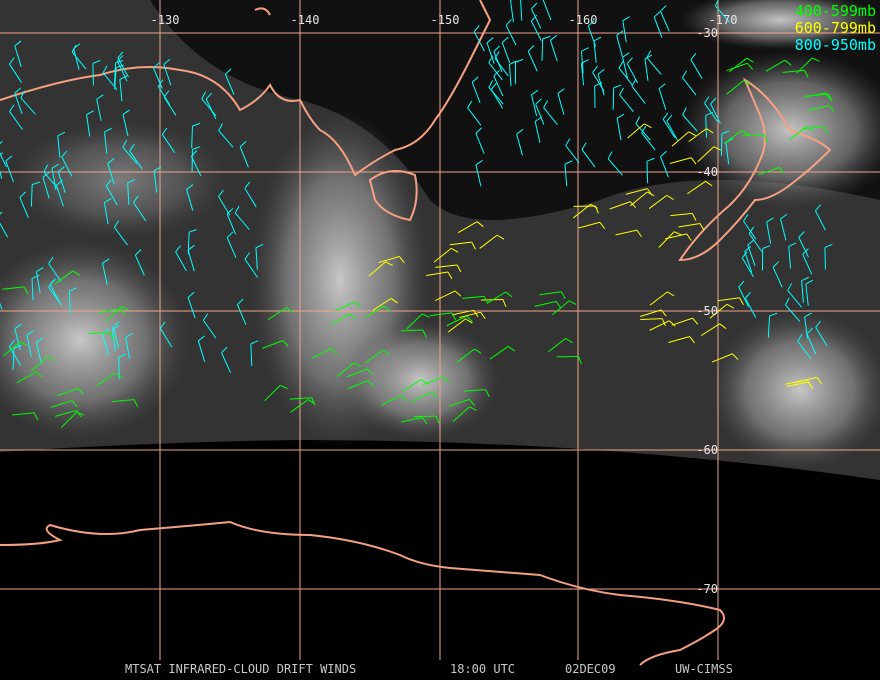 Image resolution: width=880 pixels, height=680 pixels. I want to click on longitude-label: -130, so click(165, 20).